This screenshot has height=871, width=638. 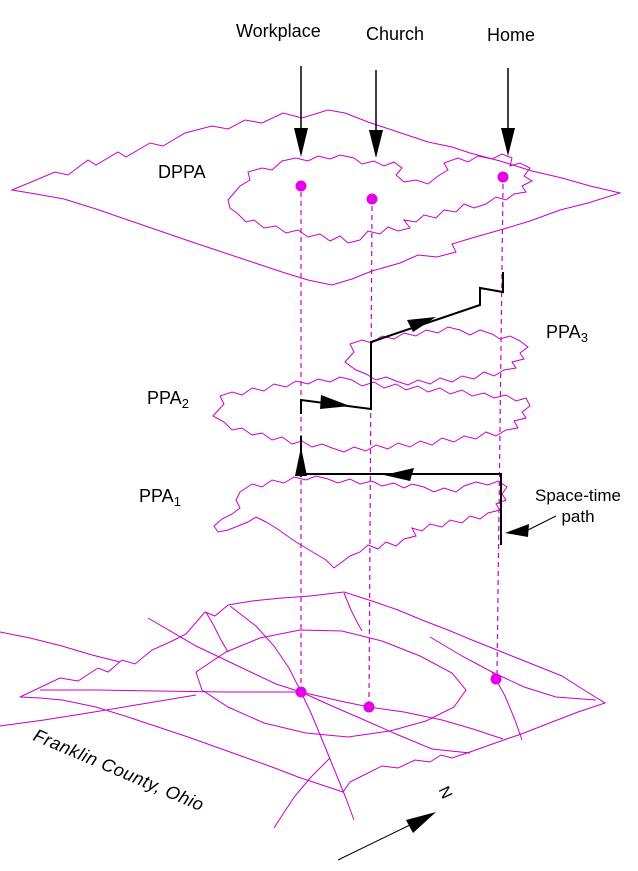 I want to click on annotation-arrowheads, so click(x=467, y=678).